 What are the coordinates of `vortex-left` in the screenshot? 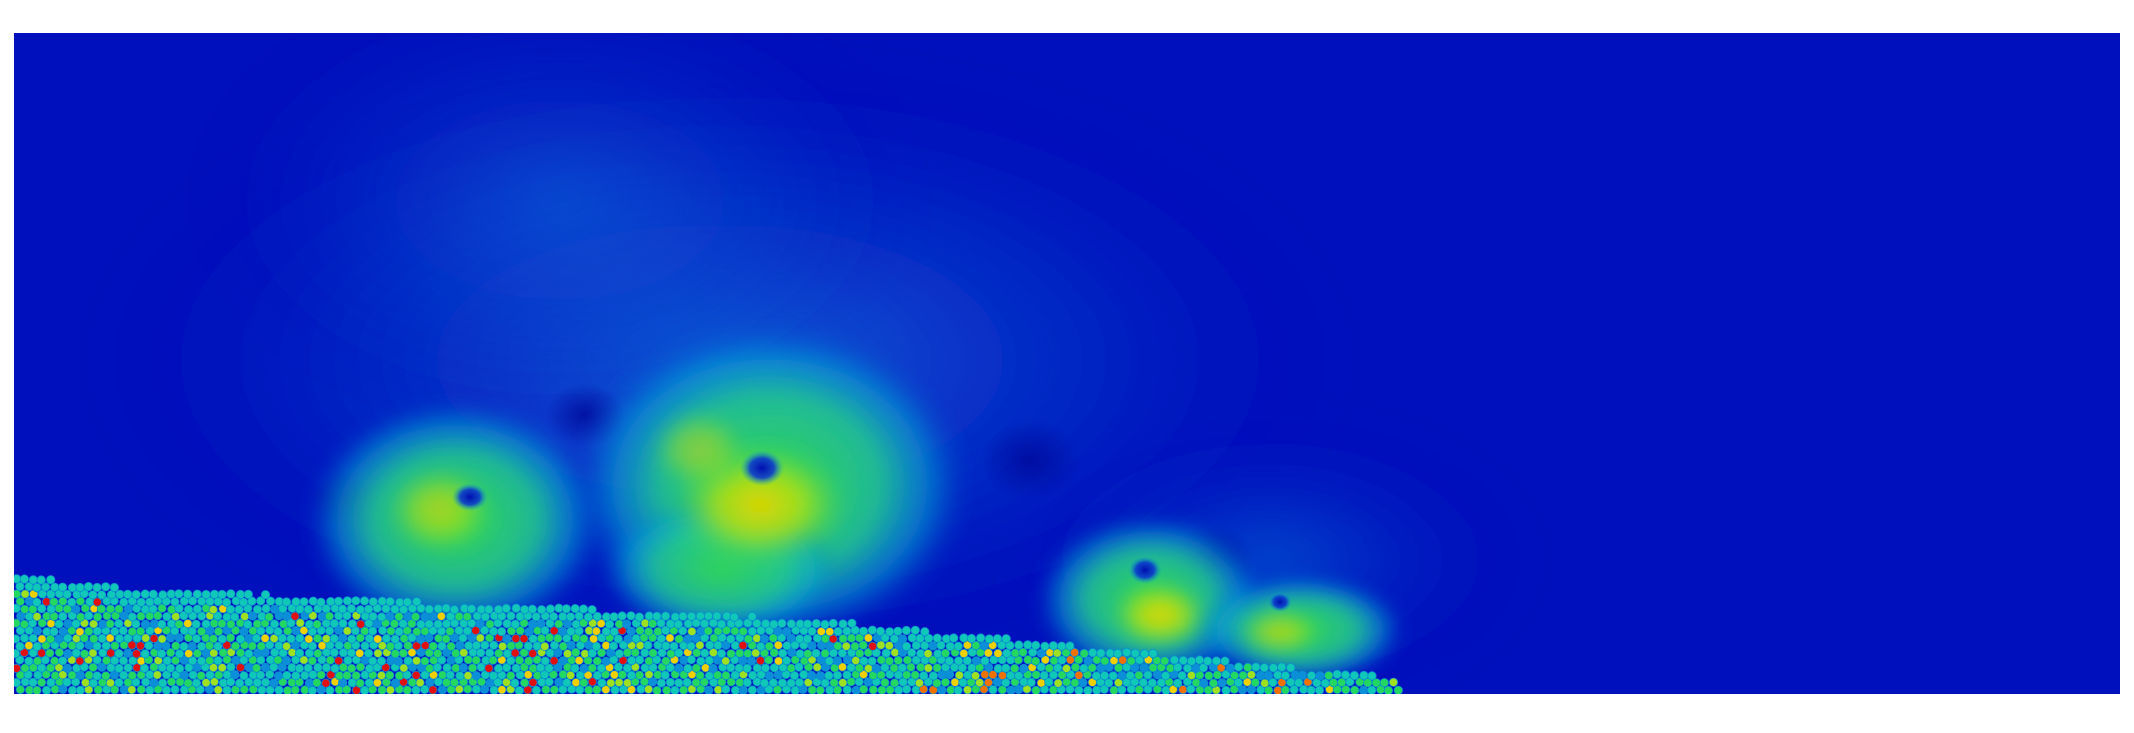 It's located at (455, 520).